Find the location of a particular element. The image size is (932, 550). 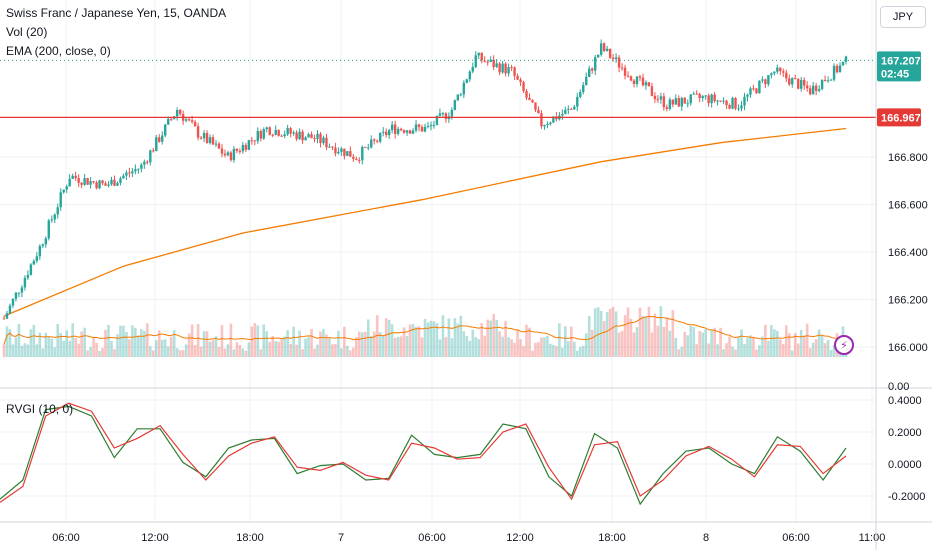

lightning-bolt-icon: ⚡ is located at coordinates (844, 345).